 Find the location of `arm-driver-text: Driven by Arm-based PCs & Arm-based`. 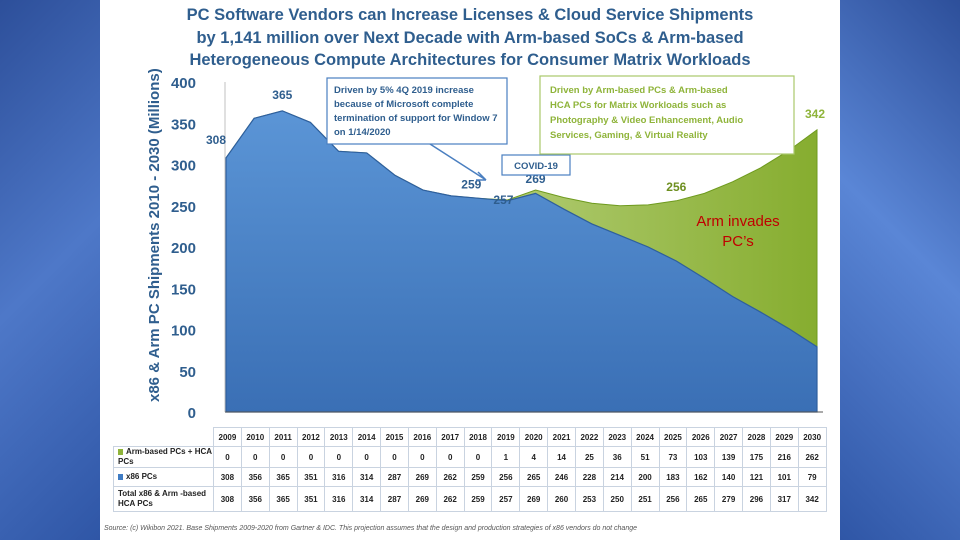

arm-driver-text: Driven by Arm-based PCs & Arm-based is located at coordinates (639, 90).